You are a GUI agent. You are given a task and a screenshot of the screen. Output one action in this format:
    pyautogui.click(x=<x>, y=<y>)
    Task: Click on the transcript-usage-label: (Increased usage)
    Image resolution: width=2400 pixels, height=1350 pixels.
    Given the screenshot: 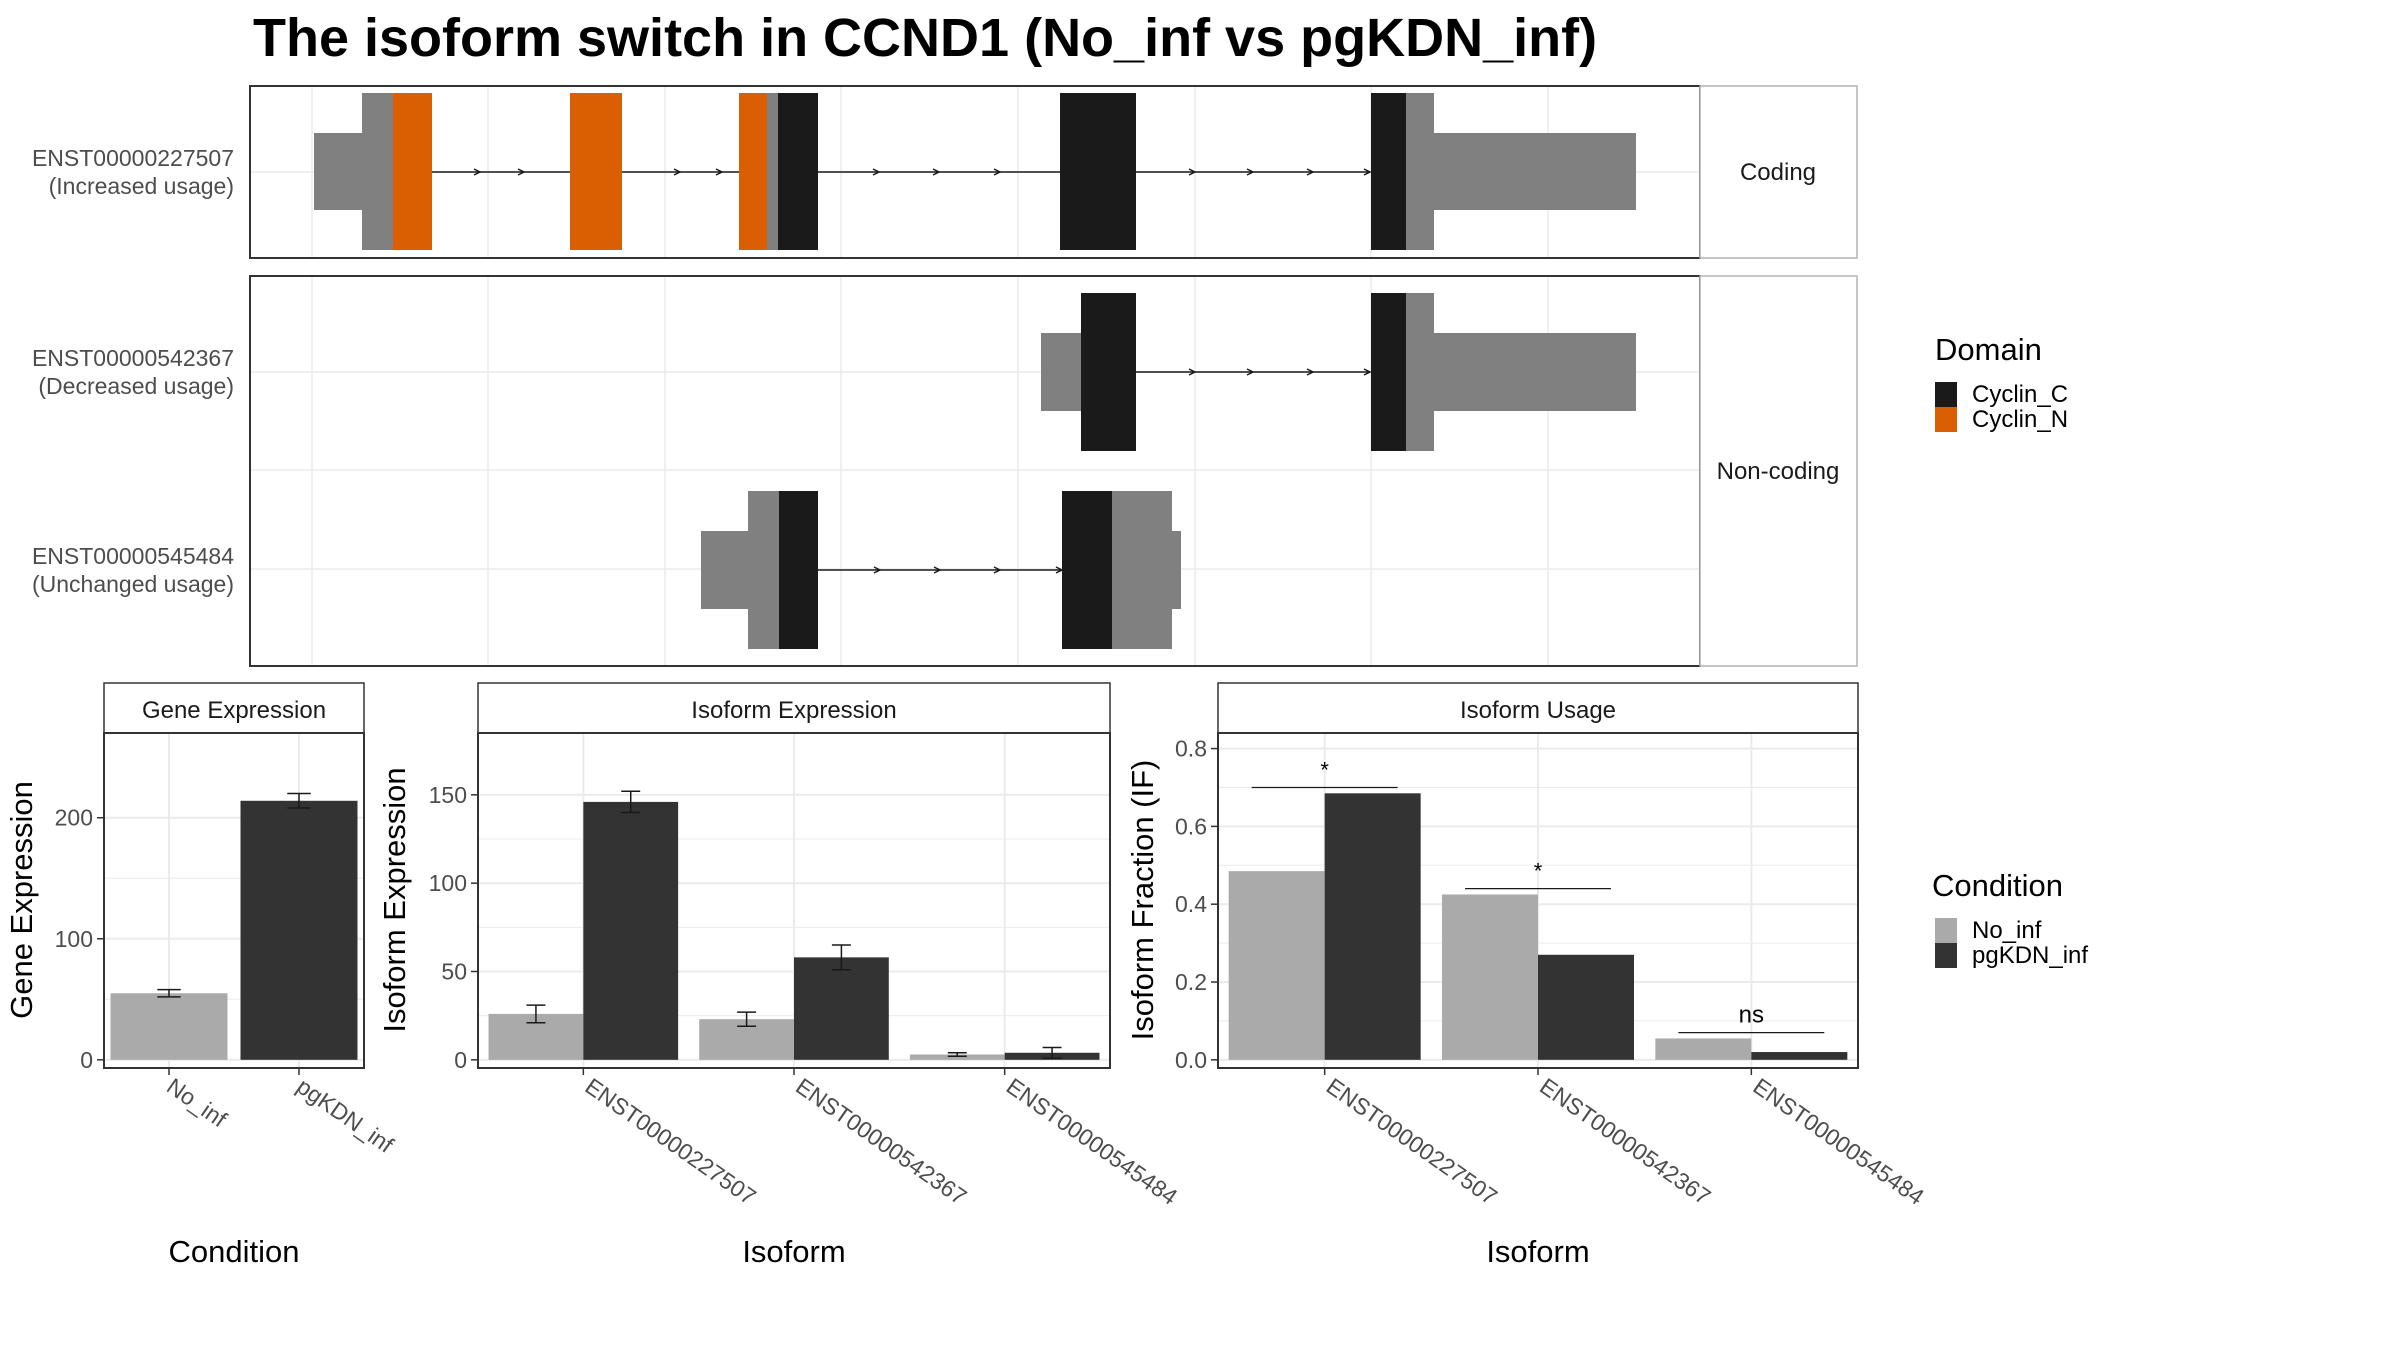 What is the action you would take?
    pyautogui.click(x=141, y=186)
    